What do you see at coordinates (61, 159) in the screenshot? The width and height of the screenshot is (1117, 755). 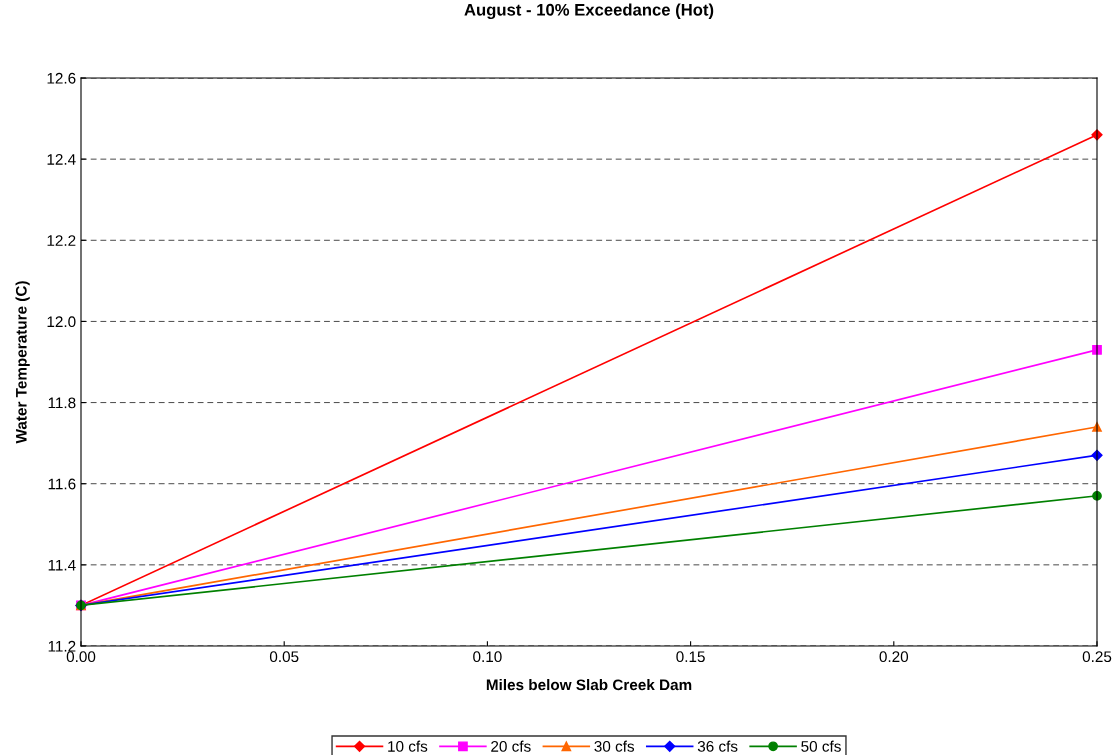 I see `y-tick-label: 12.4` at bounding box center [61, 159].